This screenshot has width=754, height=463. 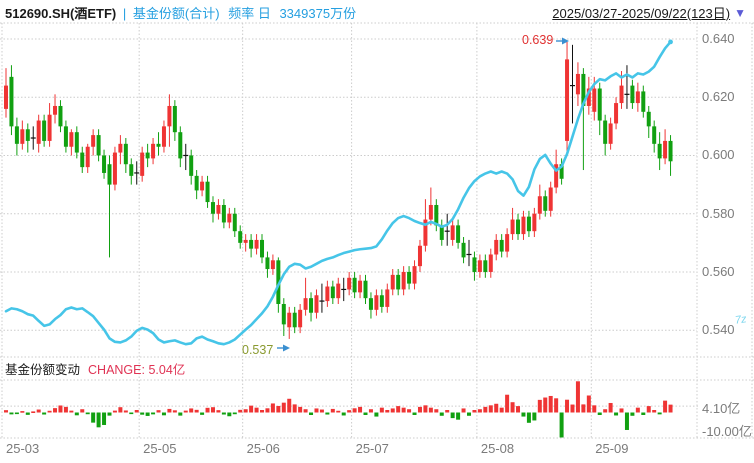 I want to click on x-axis-tick: 25-06, so click(x=263, y=448).